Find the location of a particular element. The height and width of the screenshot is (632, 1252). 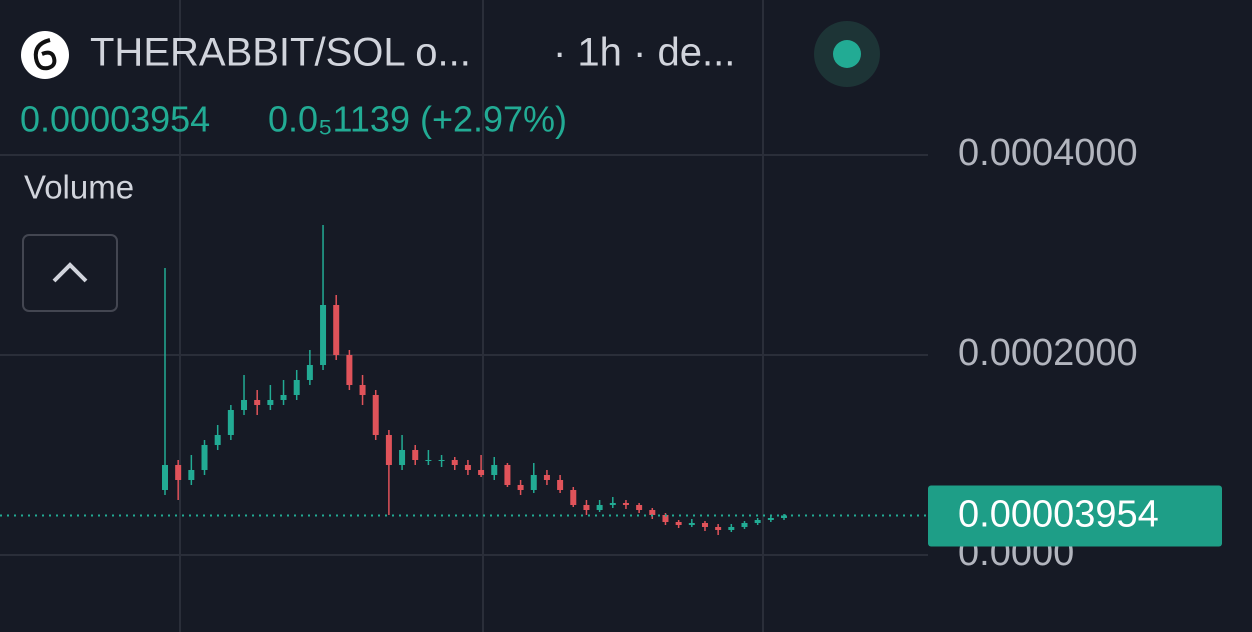

price-change: 0.0₅1139 (+2.97%) is located at coordinates (417, 119).